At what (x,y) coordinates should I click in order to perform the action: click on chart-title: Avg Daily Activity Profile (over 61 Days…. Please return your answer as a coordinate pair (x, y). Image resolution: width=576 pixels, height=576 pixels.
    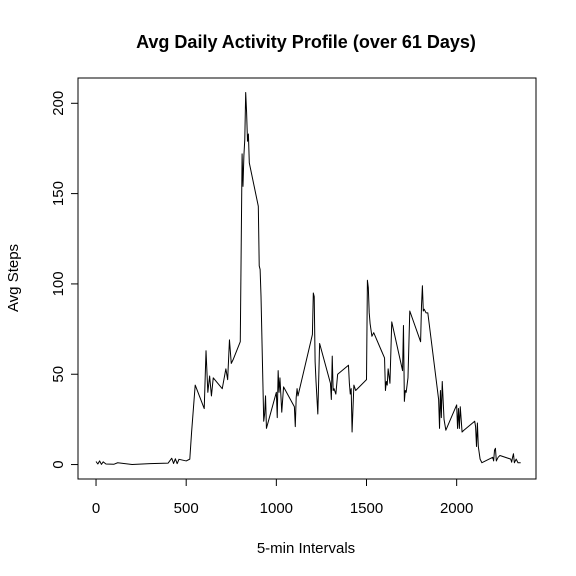
    Looking at the image, I should click on (306, 42).